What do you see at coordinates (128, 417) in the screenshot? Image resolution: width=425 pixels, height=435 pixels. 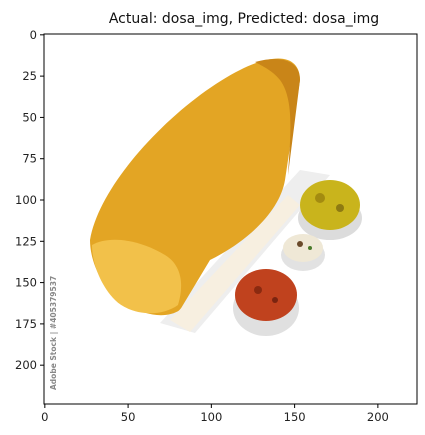 I see `x-tick-label: 50` at bounding box center [128, 417].